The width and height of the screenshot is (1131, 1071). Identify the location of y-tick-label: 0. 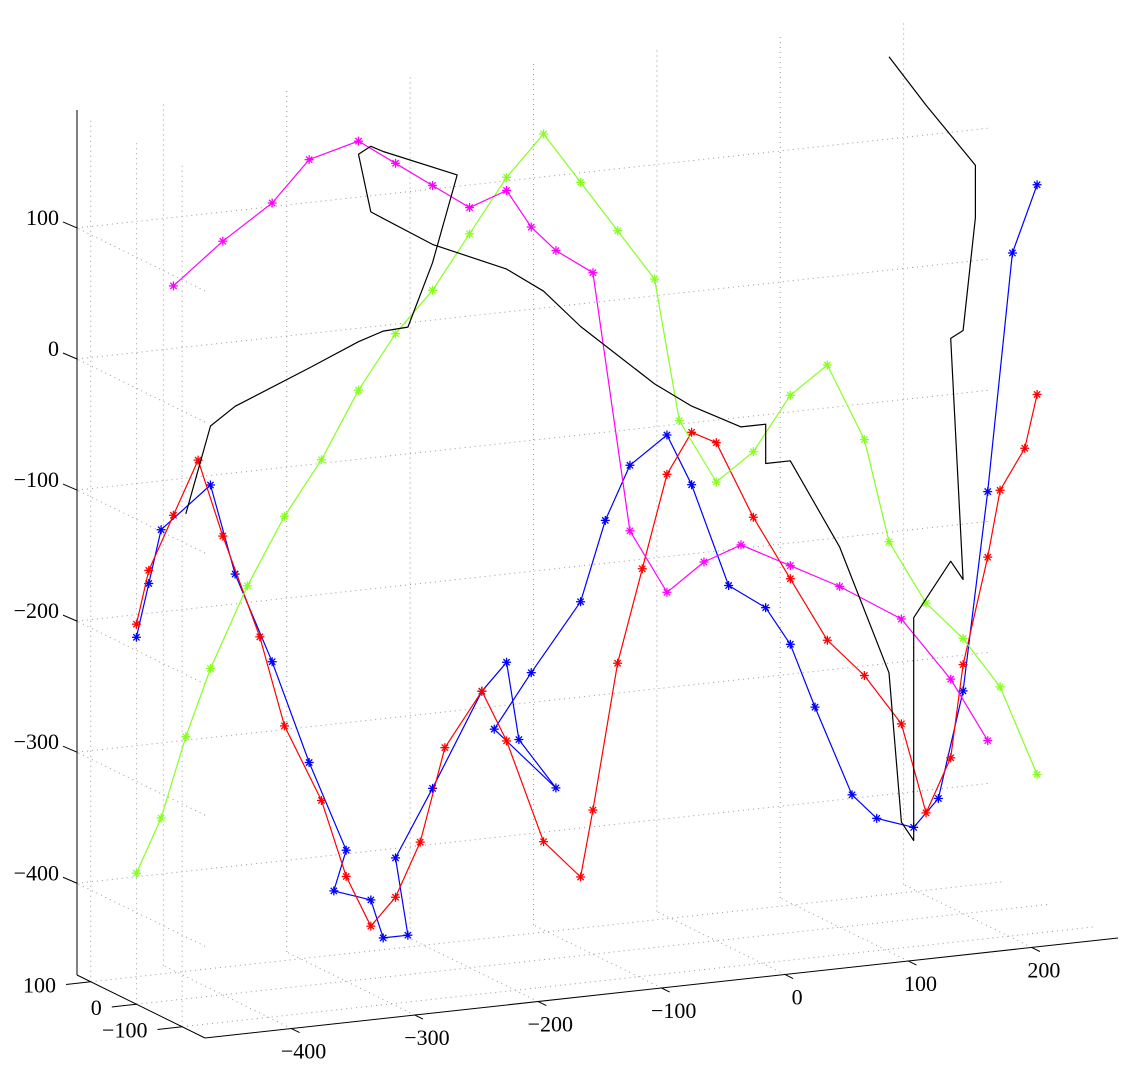
(96, 1007).